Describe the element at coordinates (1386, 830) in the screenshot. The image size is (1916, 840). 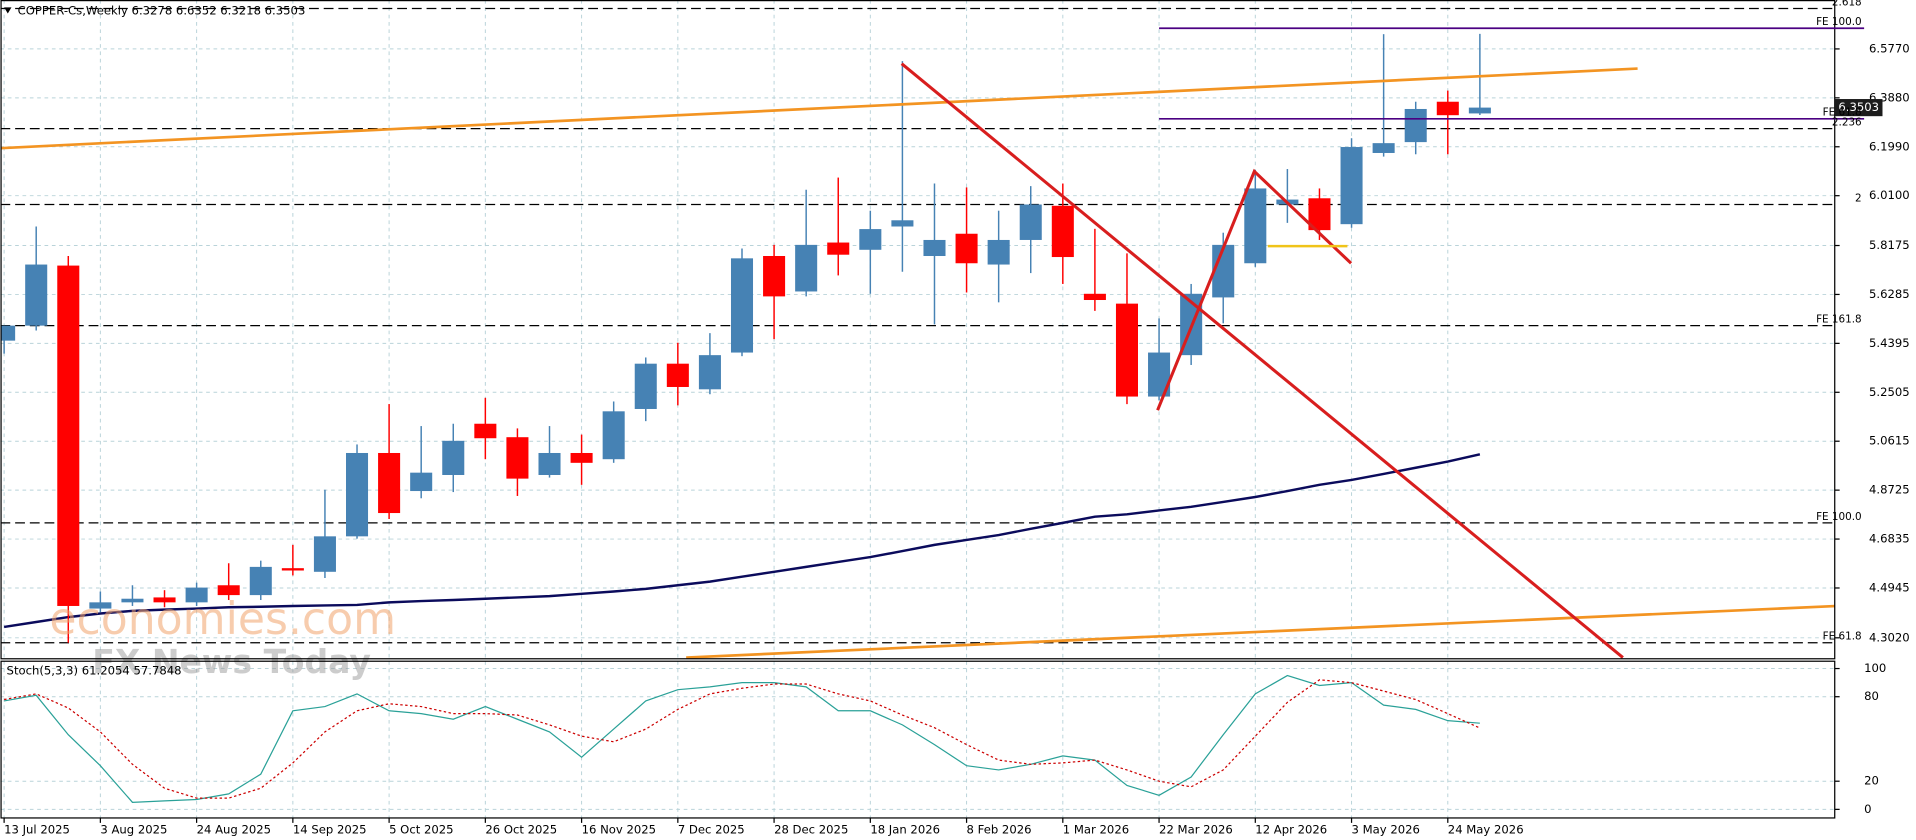
I see `x-tick-label: 3 May 2026` at that location.